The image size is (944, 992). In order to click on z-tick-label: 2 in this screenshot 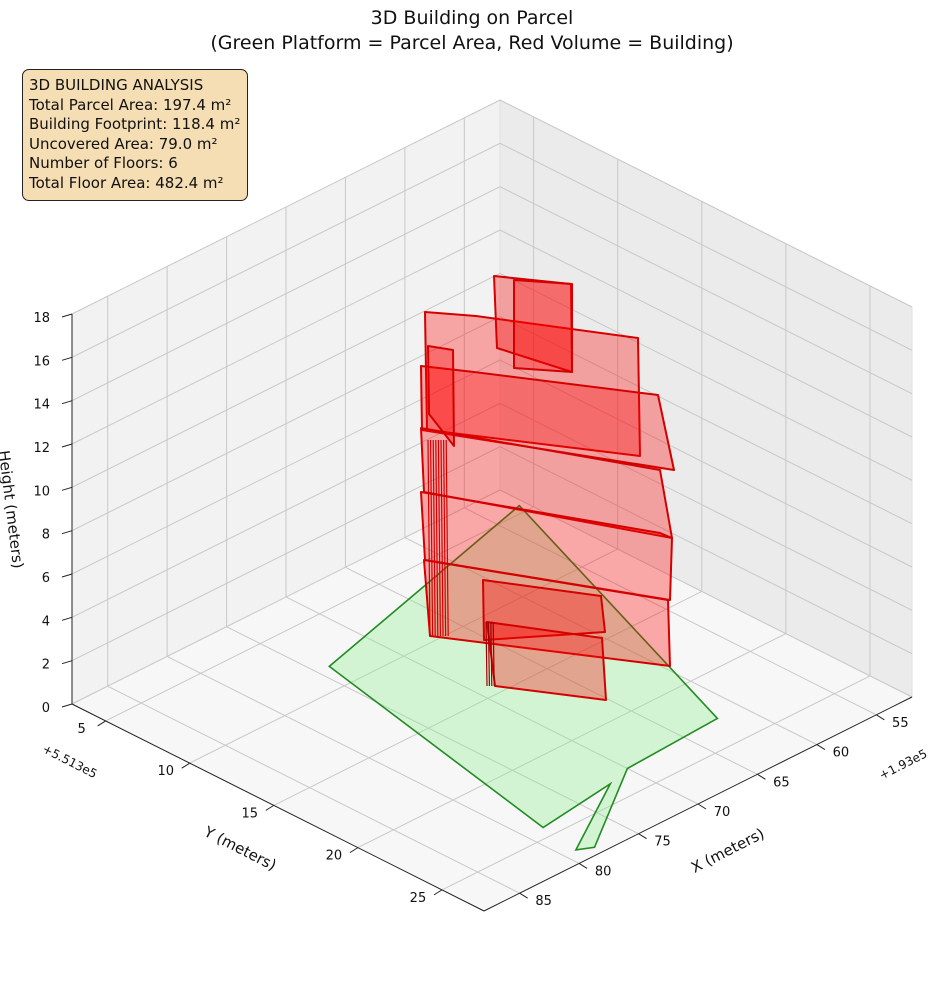, I will do `click(46, 665)`.